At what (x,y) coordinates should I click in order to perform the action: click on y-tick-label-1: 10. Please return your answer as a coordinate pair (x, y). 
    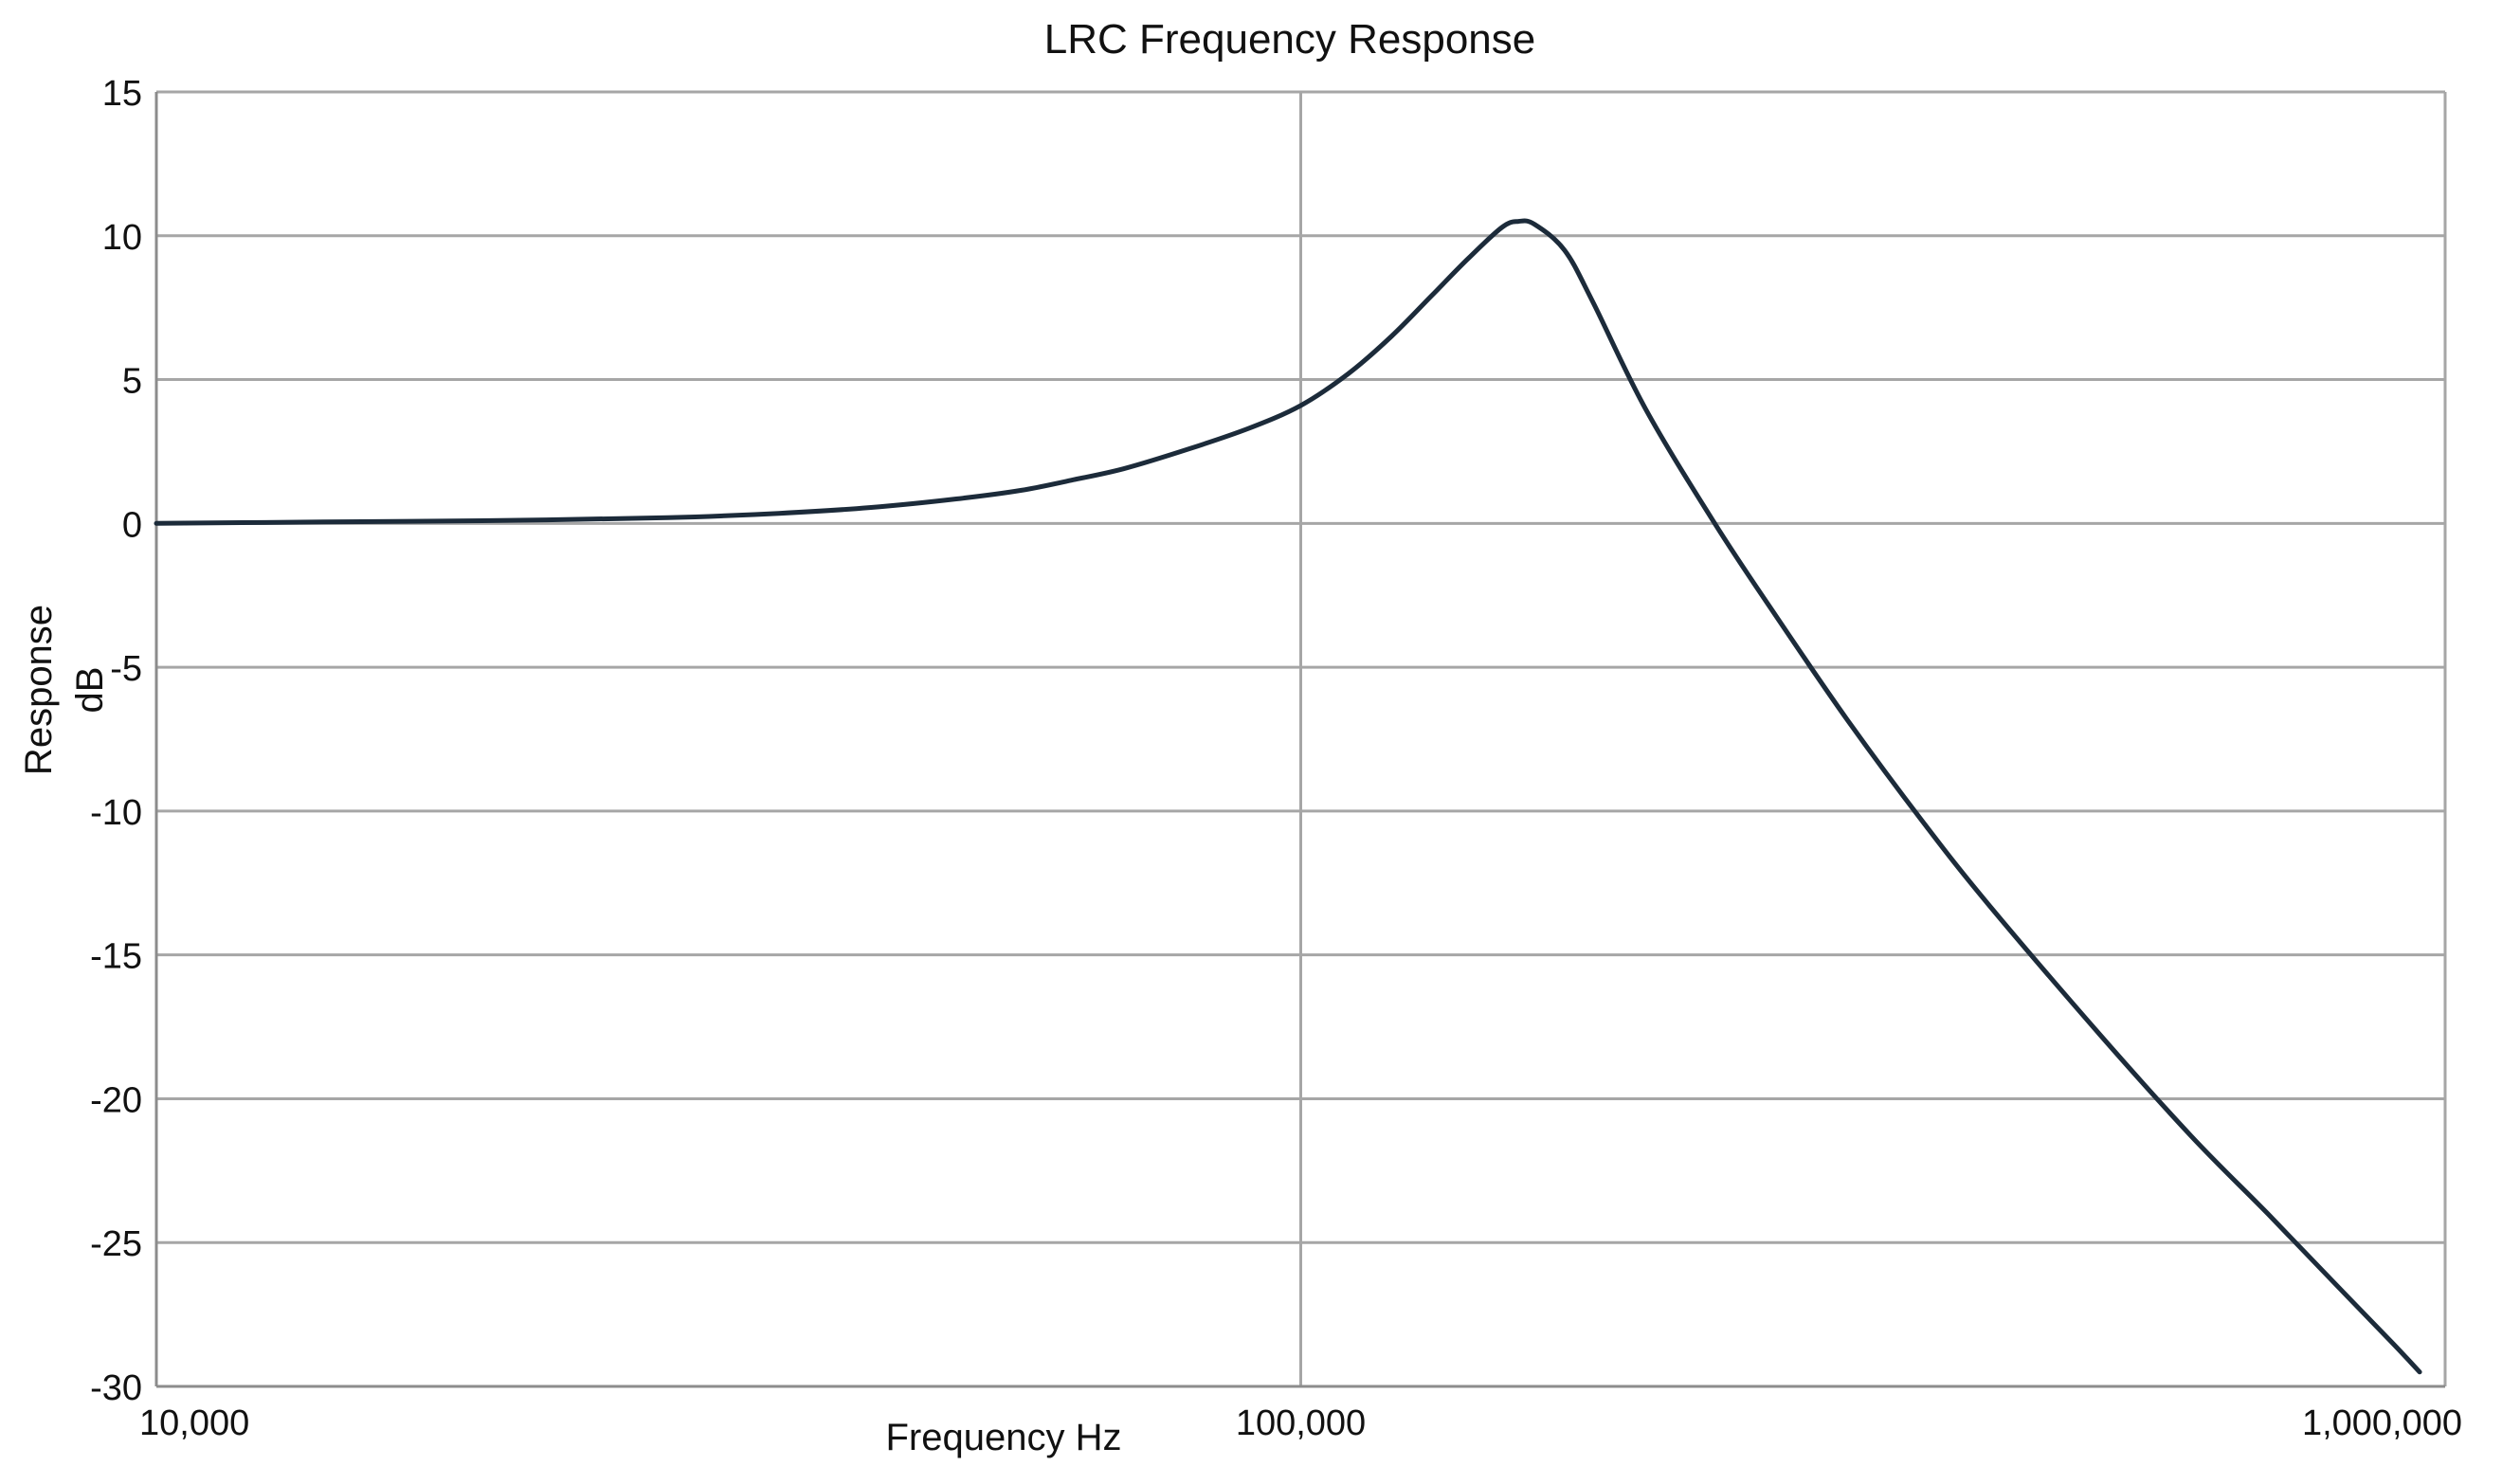
    Looking at the image, I should click on (122, 238).